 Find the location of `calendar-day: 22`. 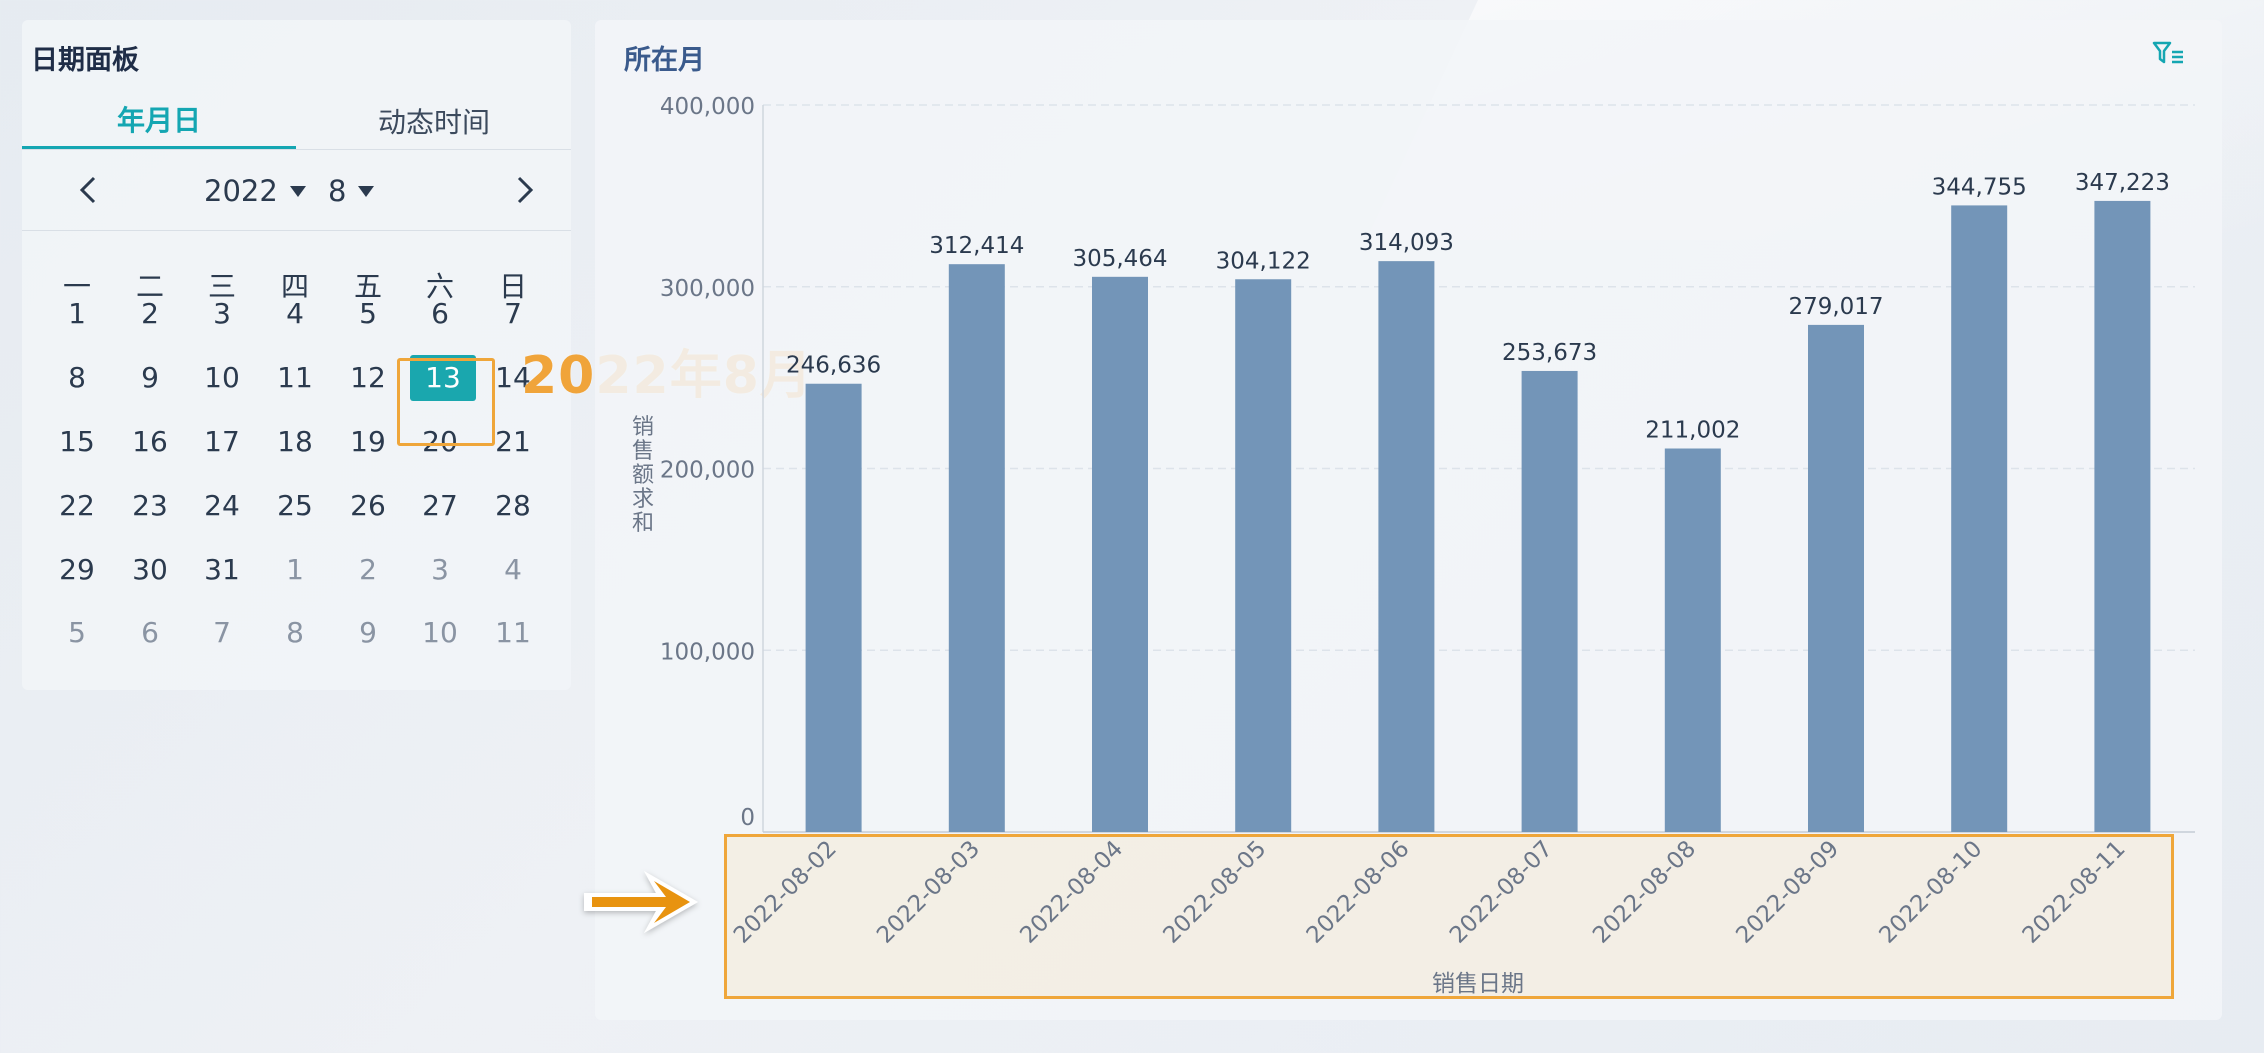

calendar-day: 22 is located at coordinates (77, 506).